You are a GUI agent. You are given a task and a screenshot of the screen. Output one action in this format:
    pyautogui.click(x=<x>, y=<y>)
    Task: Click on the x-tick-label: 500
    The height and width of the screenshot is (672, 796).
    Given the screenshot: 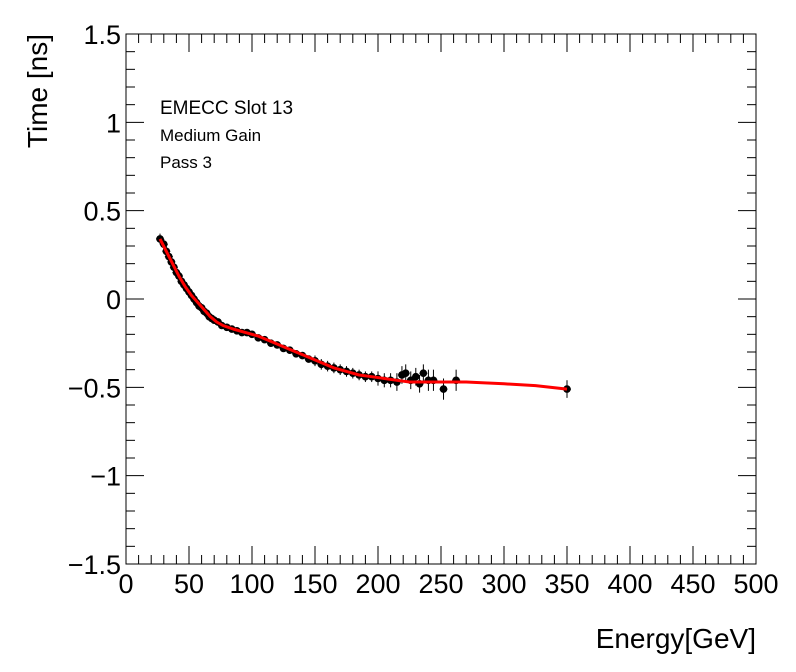 What is the action you would take?
    pyautogui.click(x=755, y=584)
    